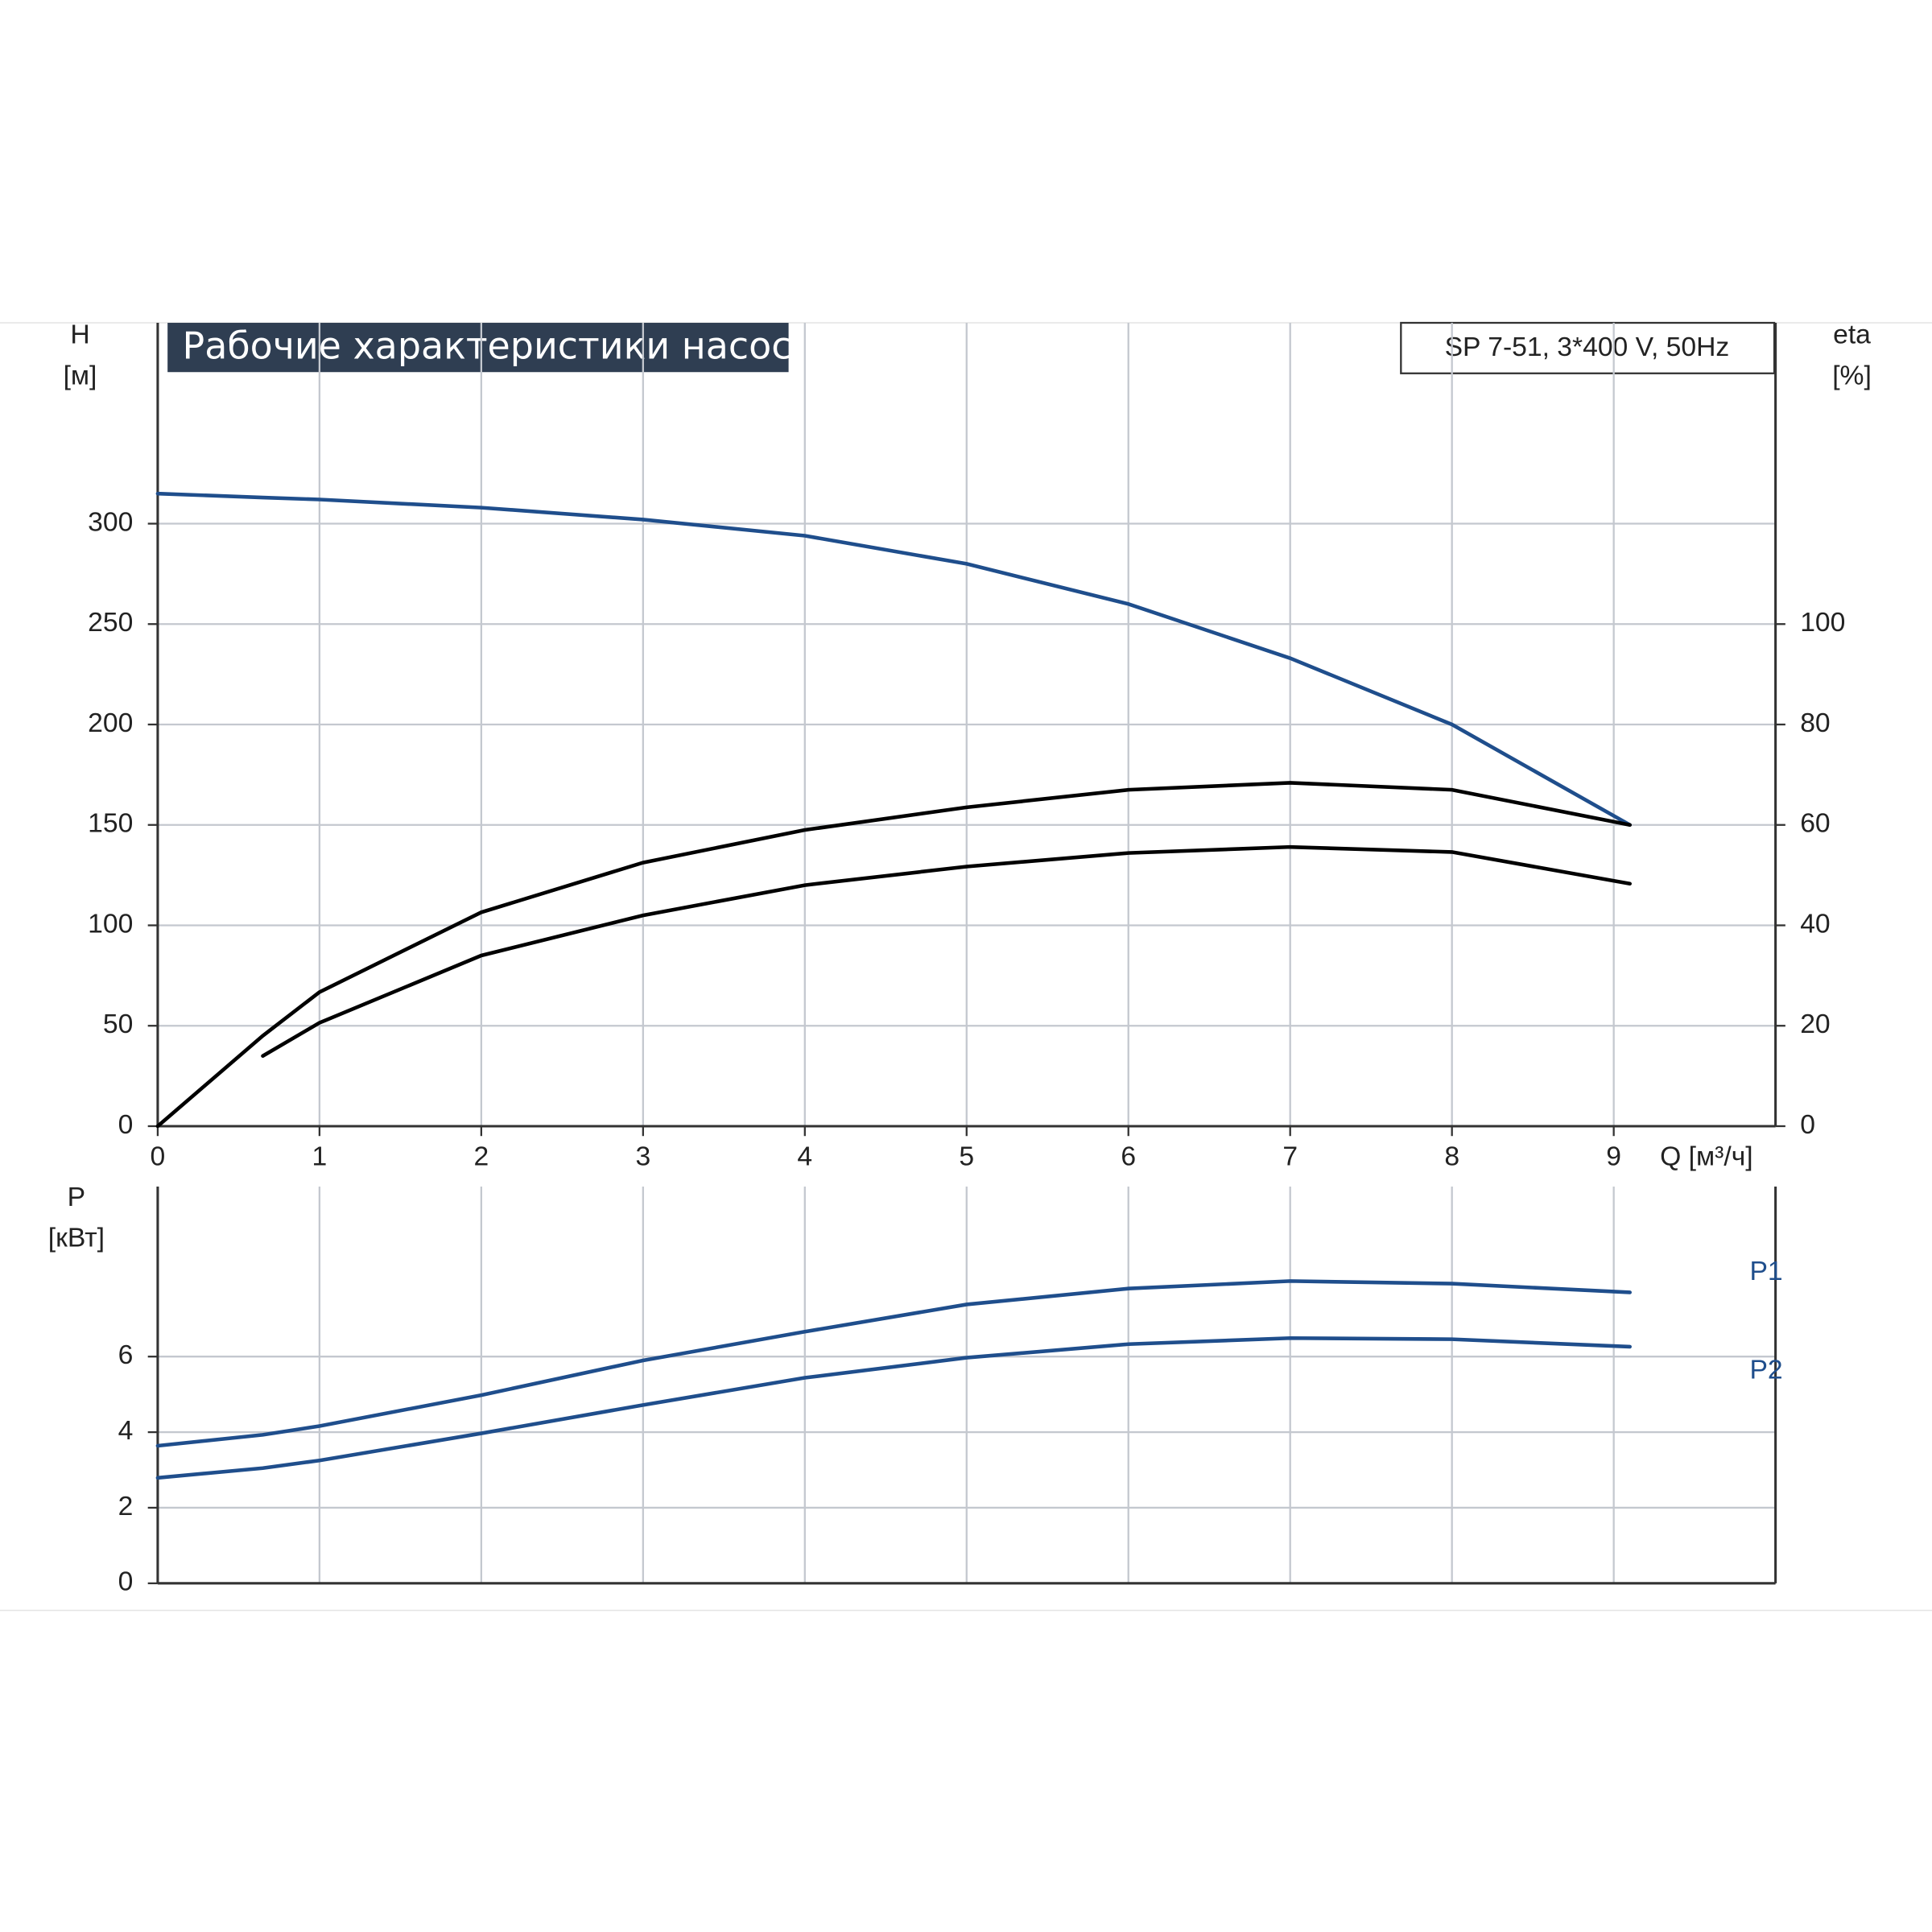 This screenshot has height=1932, width=1932. What do you see at coordinates (1128, 1157) in the screenshot?
I see `x-tick-label: 6` at bounding box center [1128, 1157].